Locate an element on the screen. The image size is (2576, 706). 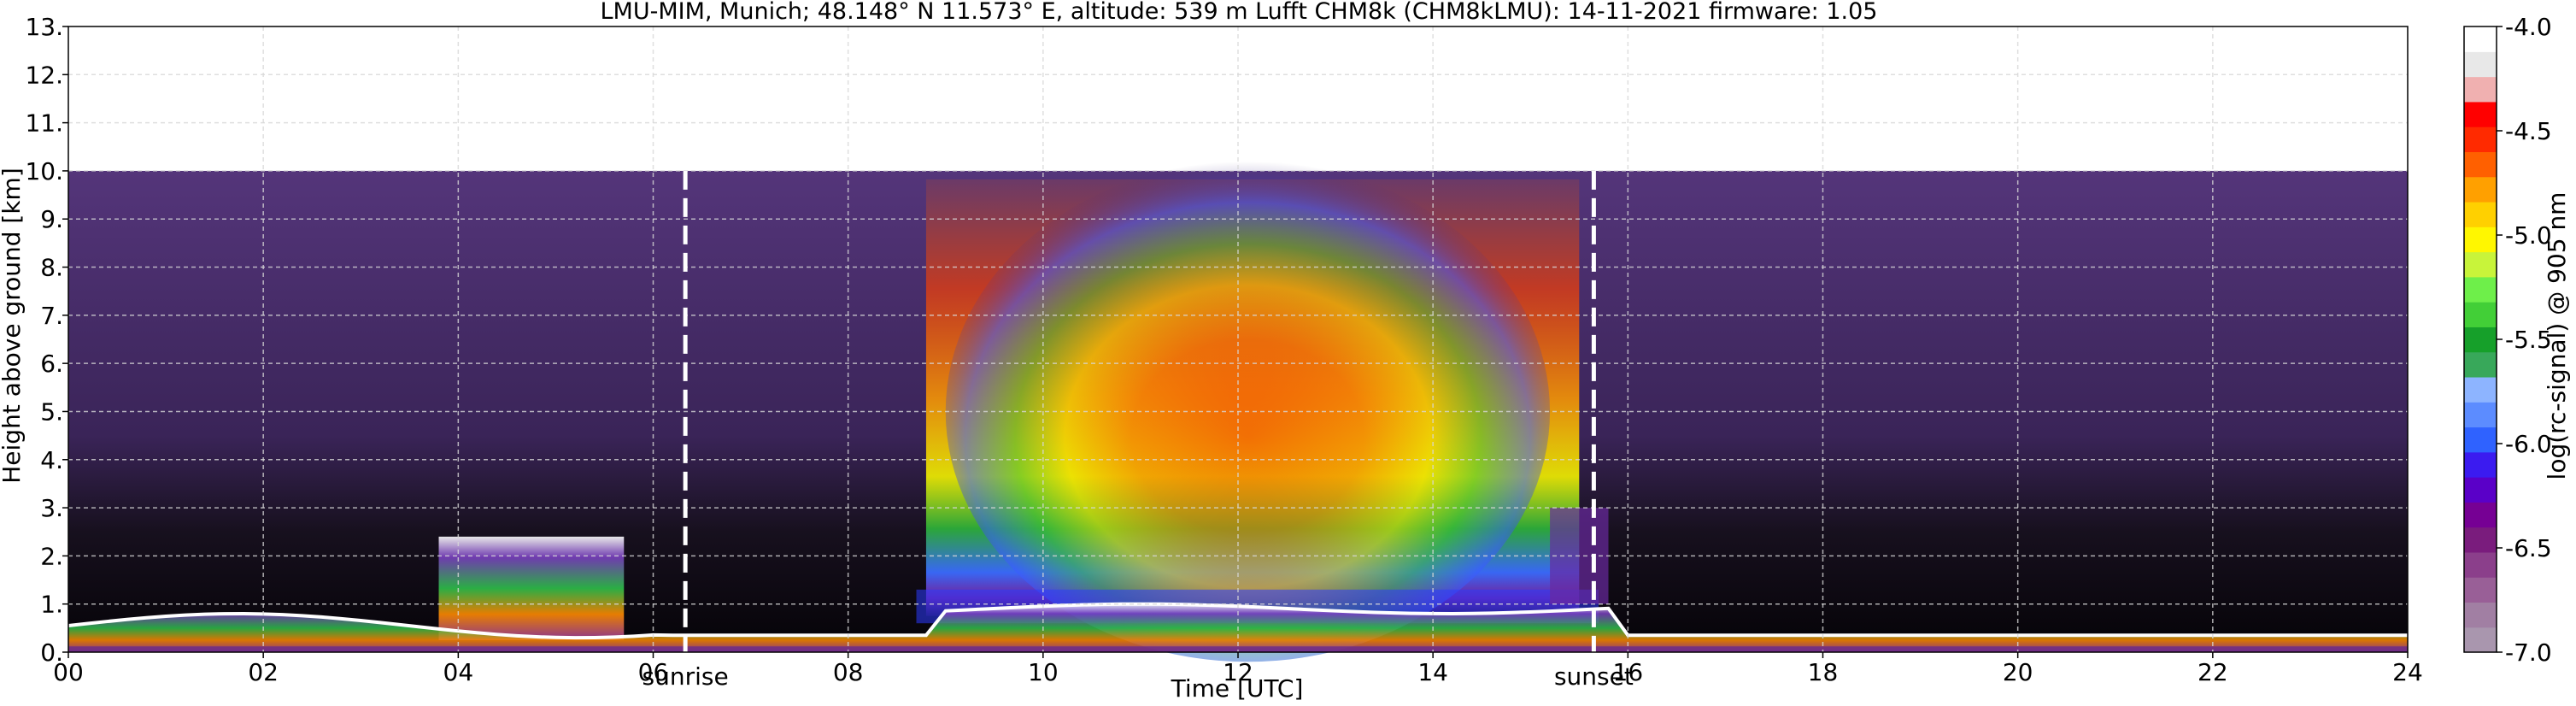
y-tick-label: 10. is located at coordinates (44, 171).